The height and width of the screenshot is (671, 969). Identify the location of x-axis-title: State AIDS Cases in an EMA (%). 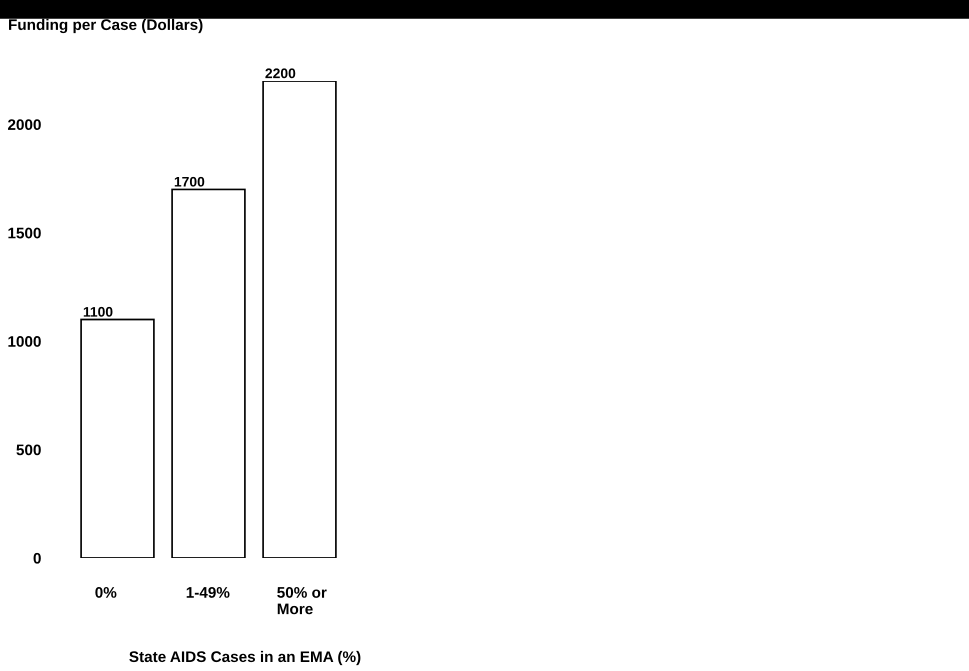
(244, 658).